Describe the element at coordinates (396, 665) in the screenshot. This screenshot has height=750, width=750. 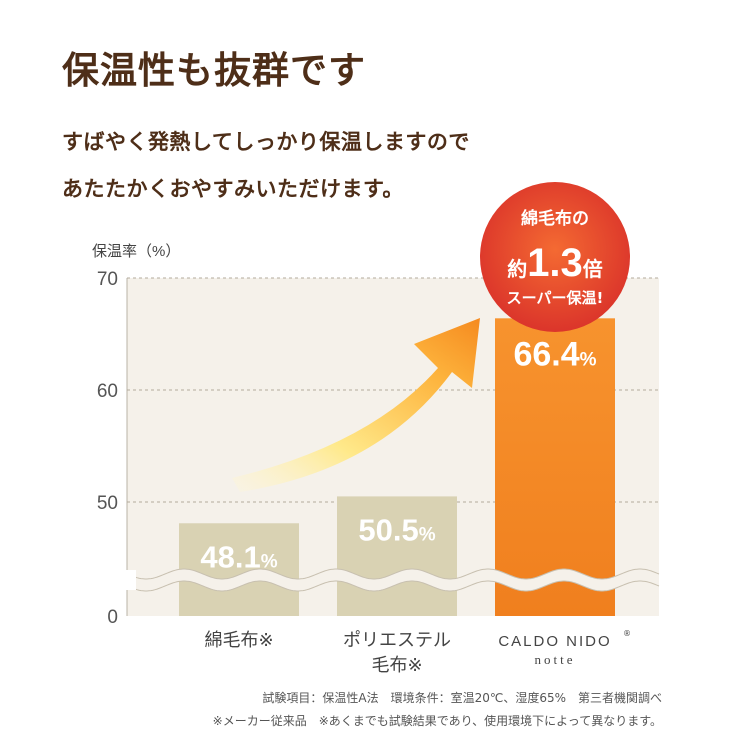
I see `category-label-line2: 毛布※` at that location.